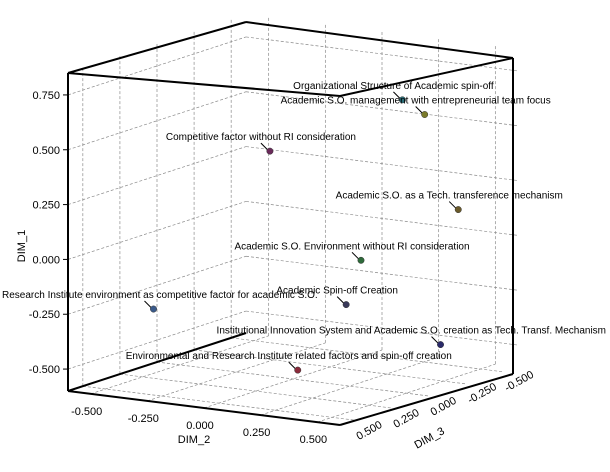 The width and height of the screenshot is (610, 472). I want to click on tick-label-dim2: -0.500, so click(86, 412).